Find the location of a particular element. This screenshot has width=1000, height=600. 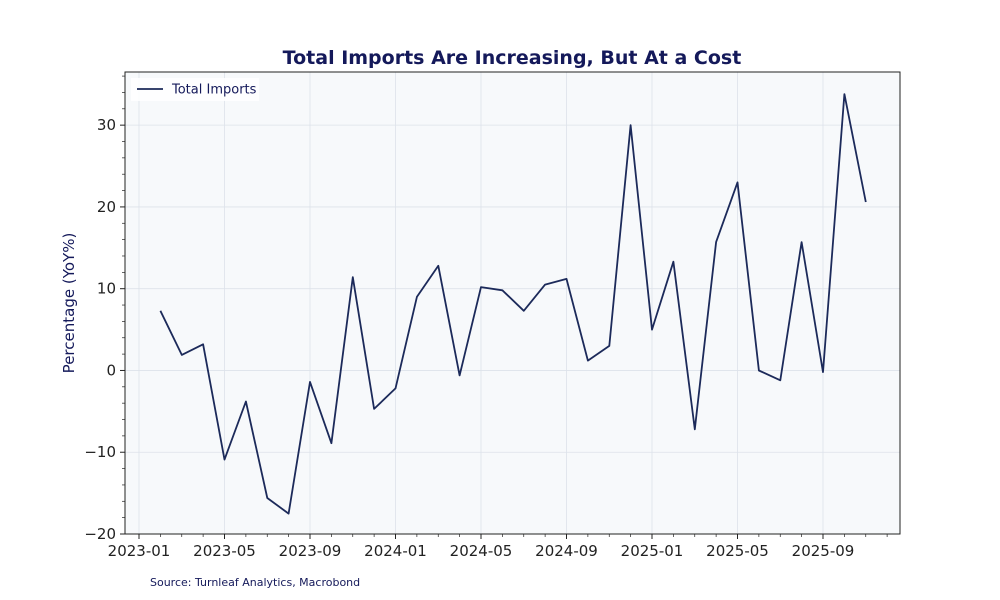

y-tick-label: −20 is located at coordinates (100, 534).